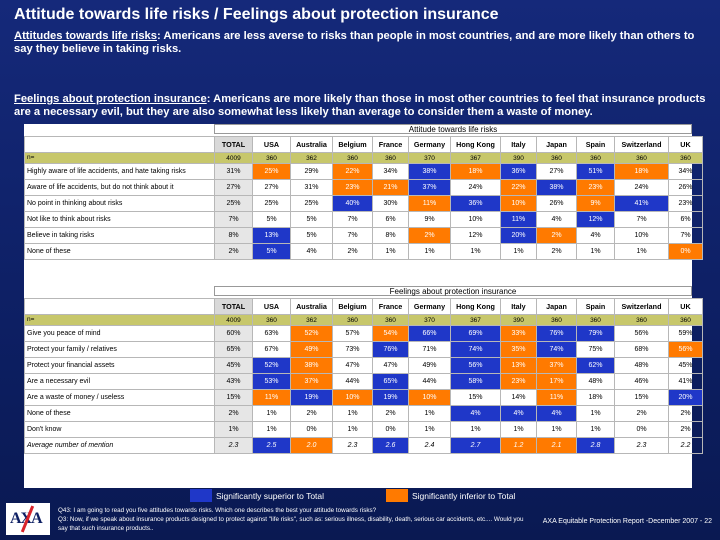  What do you see at coordinates (311, 381) in the screenshot?
I see `value-cell: 37%` at bounding box center [311, 381].